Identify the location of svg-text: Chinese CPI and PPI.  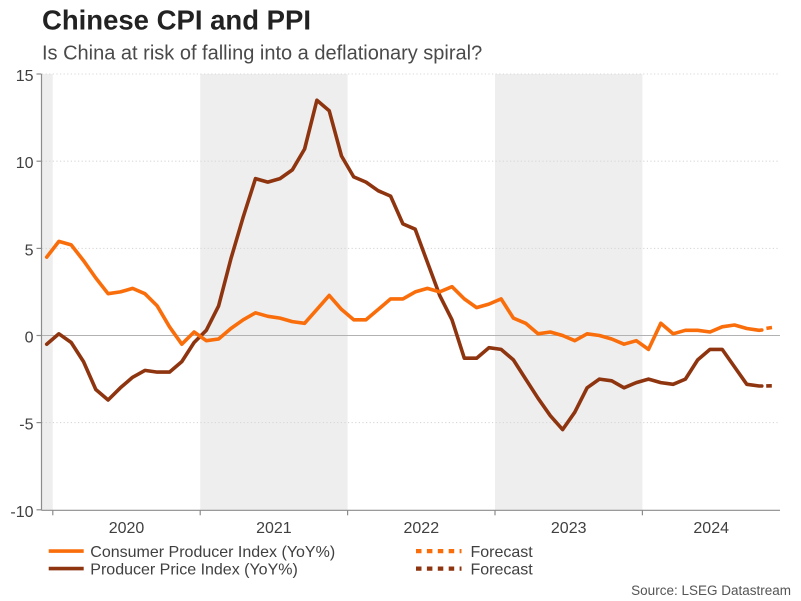
(176, 20).